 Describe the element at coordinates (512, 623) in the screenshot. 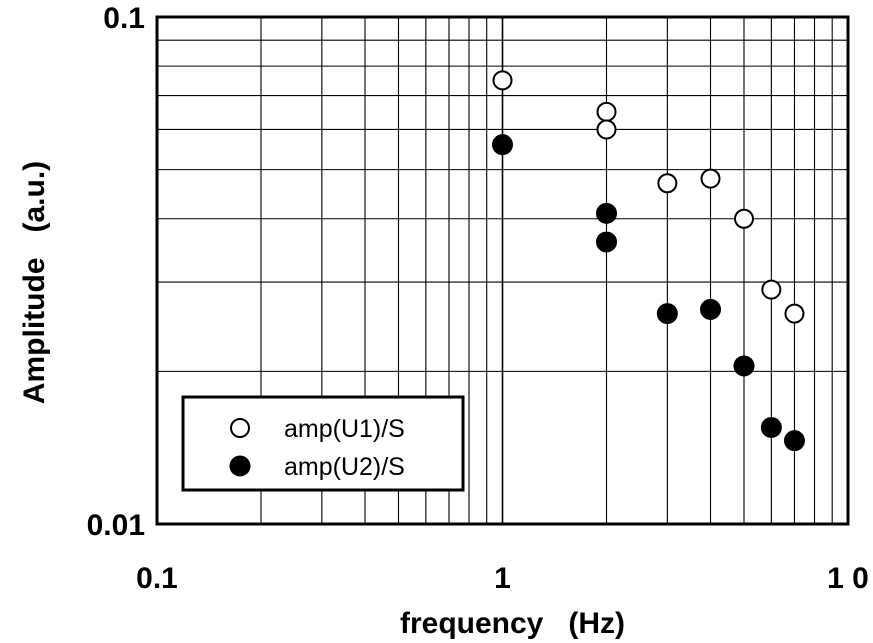

I see `x-axis-label: frequency (Hz)` at that location.